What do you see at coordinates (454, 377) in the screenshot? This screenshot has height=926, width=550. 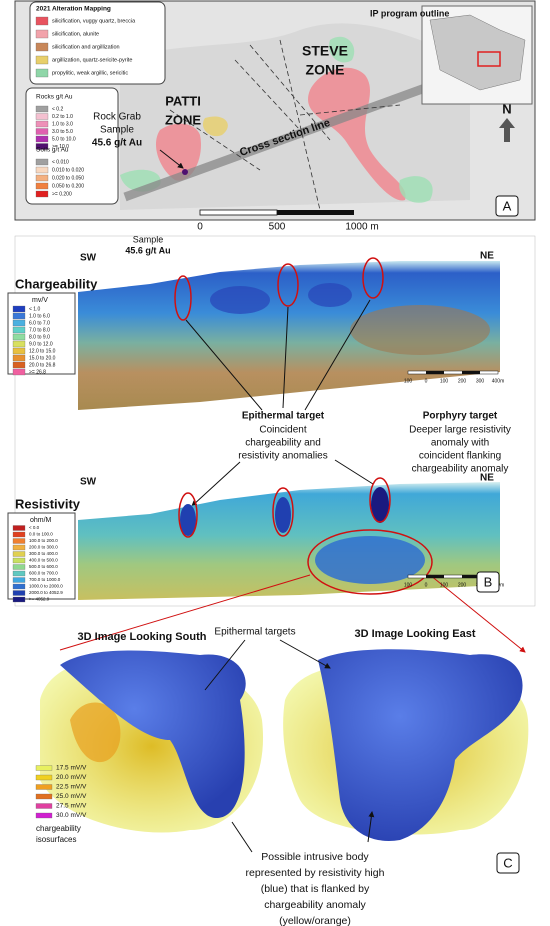 I see `scale: 100 0 100 200 300 400m` at bounding box center [454, 377].